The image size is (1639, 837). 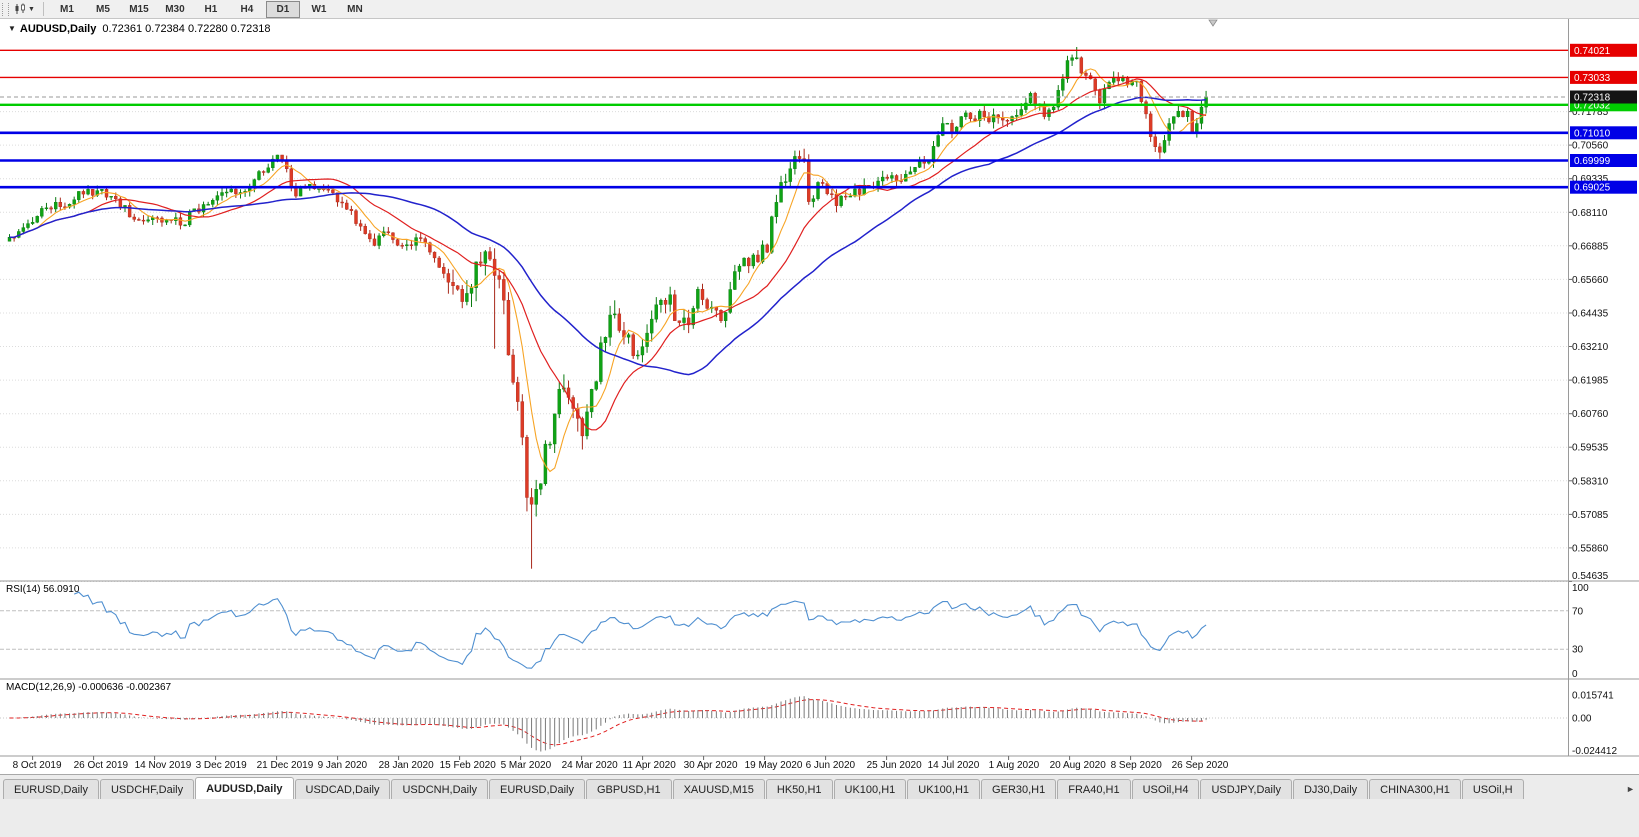 I want to click on macd-histogram, so click(x=612, y=724).